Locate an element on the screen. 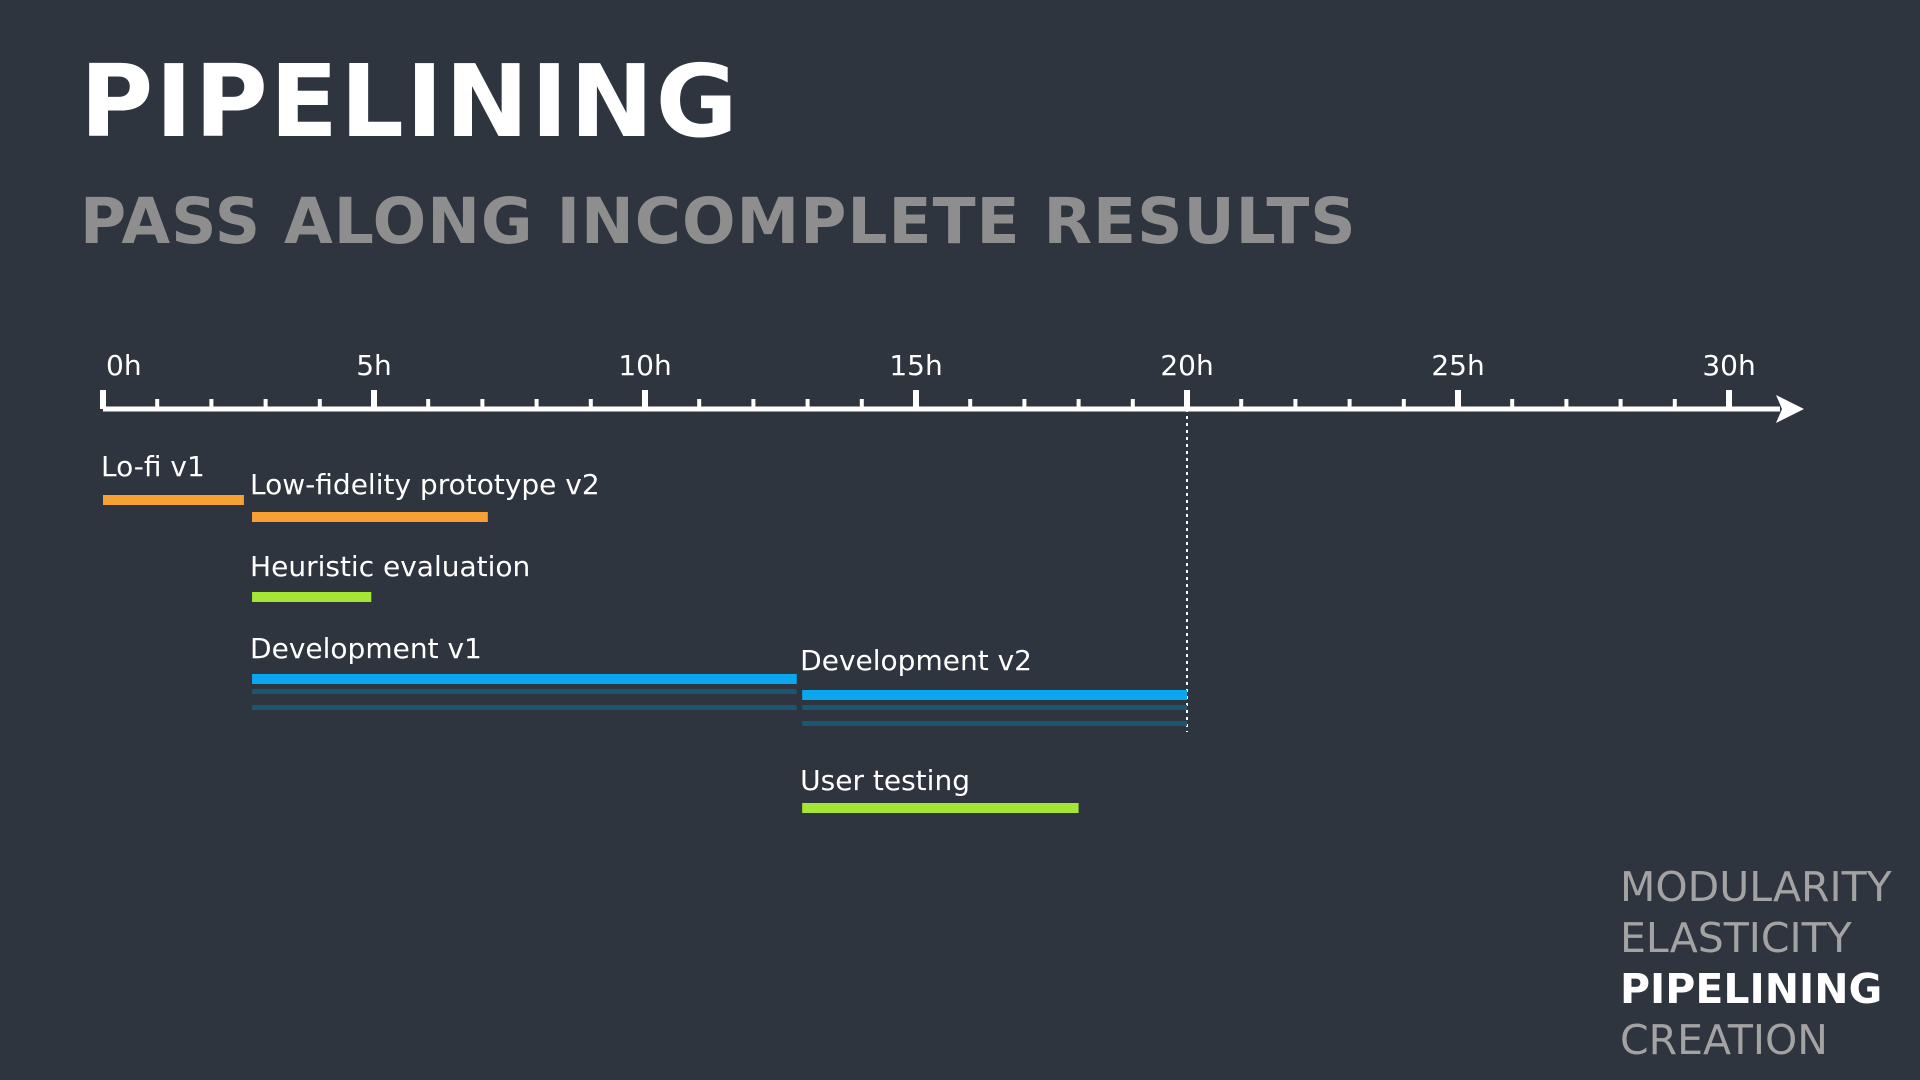  task-label: Low-fidelity prototype v2 is located at coordinates (425, 484).